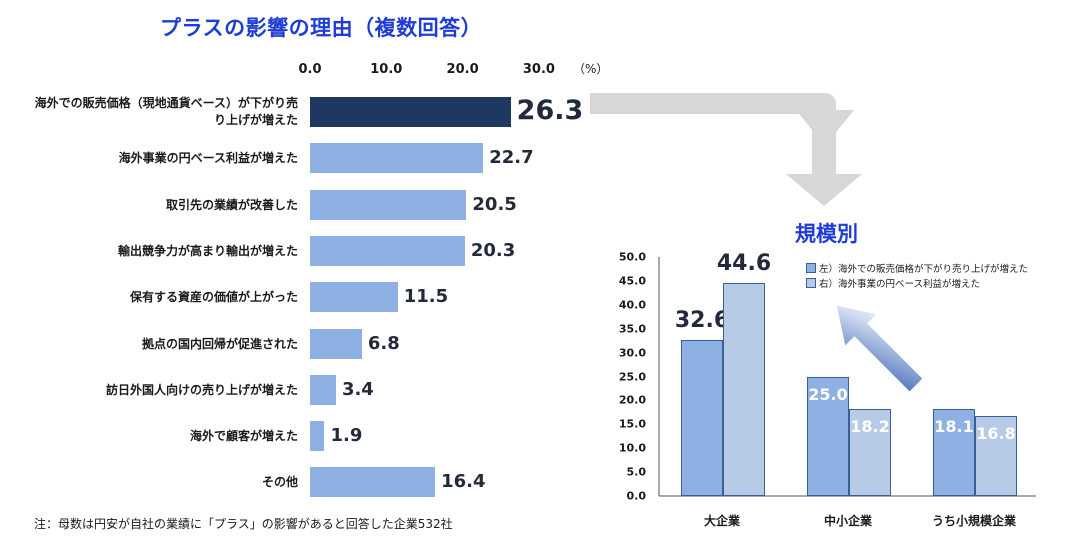  Describe the element at coordinates (828, 394) in the screenshot. I see `bar-value-label: 25.0` at that location.